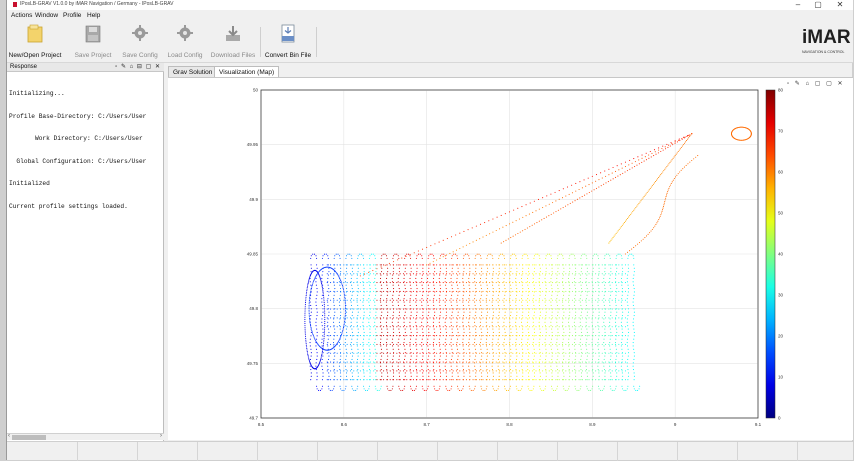  What do you see at coordinates (798, 4) in the screenshot?
I see `minimize-button: –` at bounding box center [798, 4].